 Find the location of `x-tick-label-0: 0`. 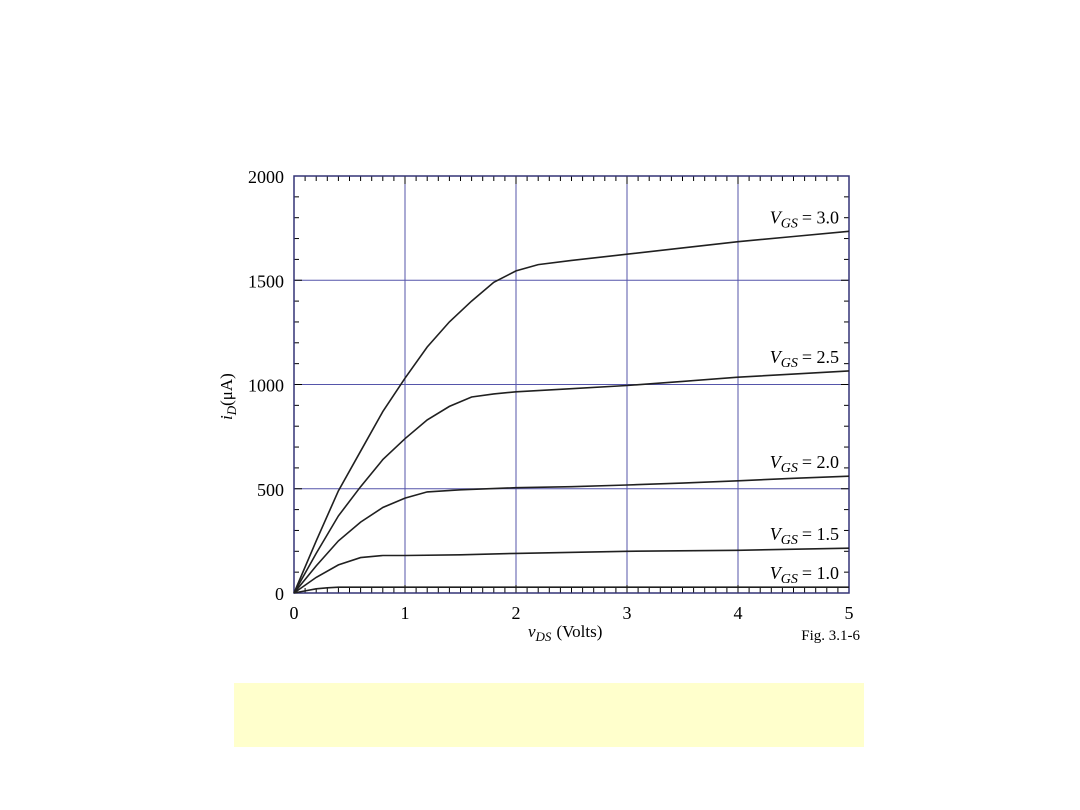

x-tick-label-0: 0 is located at coordinates (294, 613).